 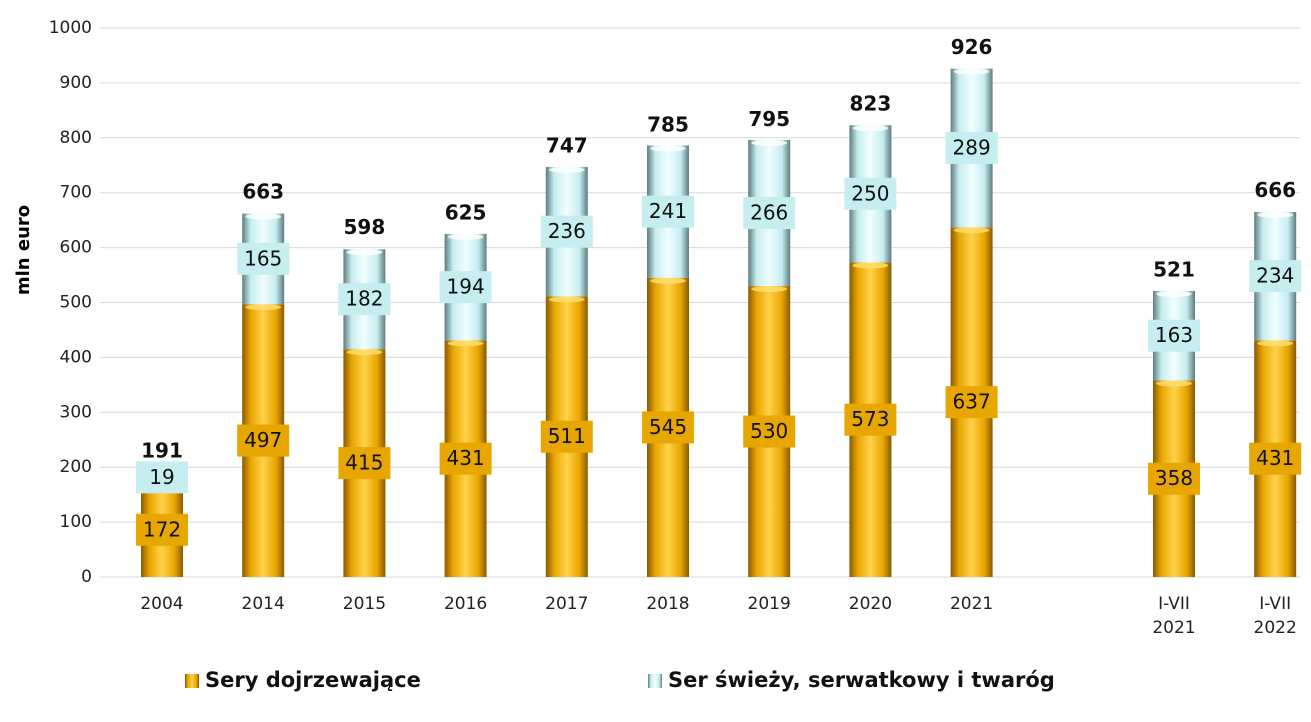 I want to click on value-label: 545, so click(x=668, y=427).